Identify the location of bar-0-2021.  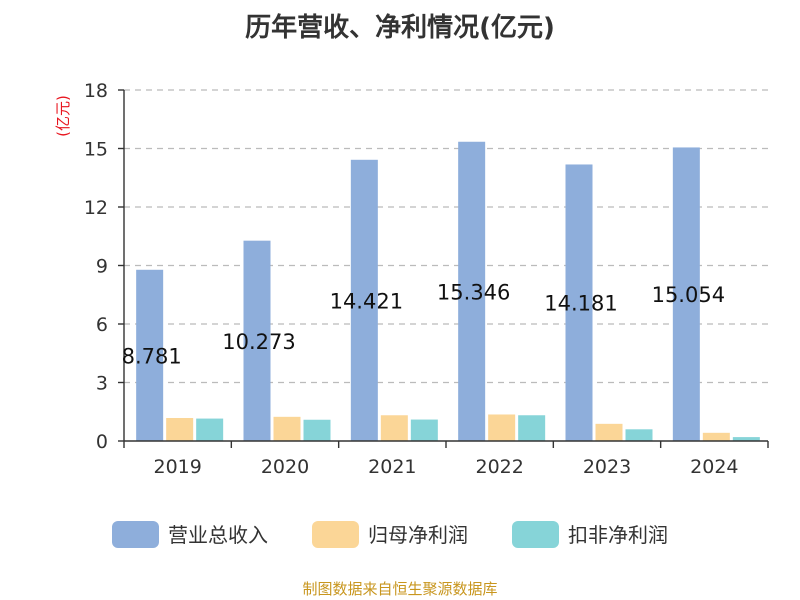
(364, 300).